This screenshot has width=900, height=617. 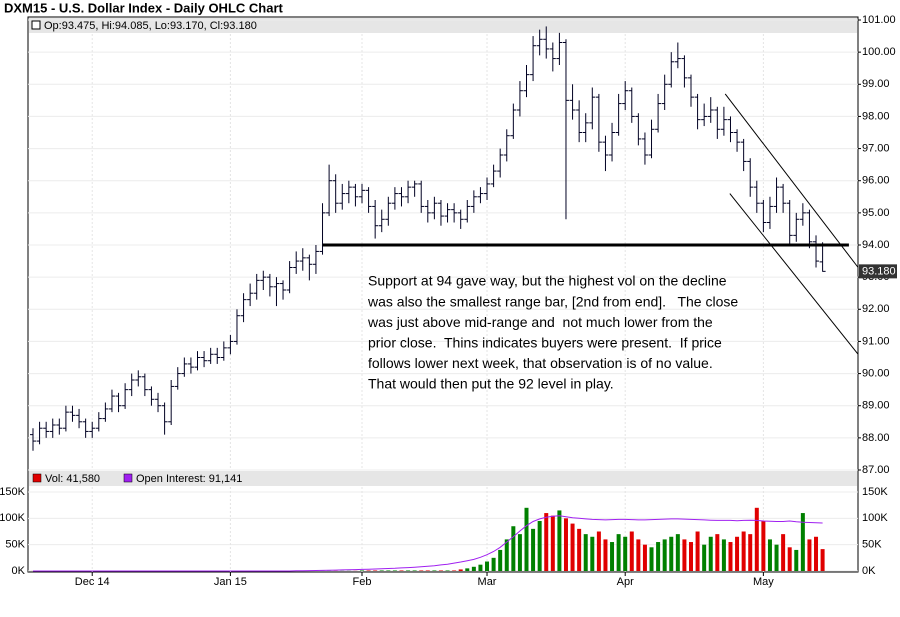 What do you see at coordinates (876, 213) in the screenshot?
I see `y-tick-label: 95.00` at bounding box center [876, 213].